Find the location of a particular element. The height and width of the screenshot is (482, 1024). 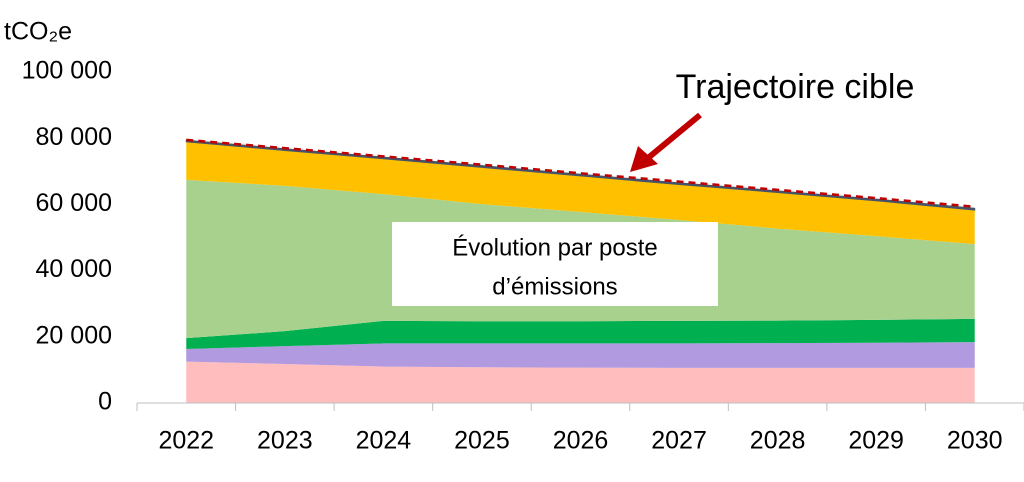

x-tick-label: 2030 is located at coordinates (975, 441).